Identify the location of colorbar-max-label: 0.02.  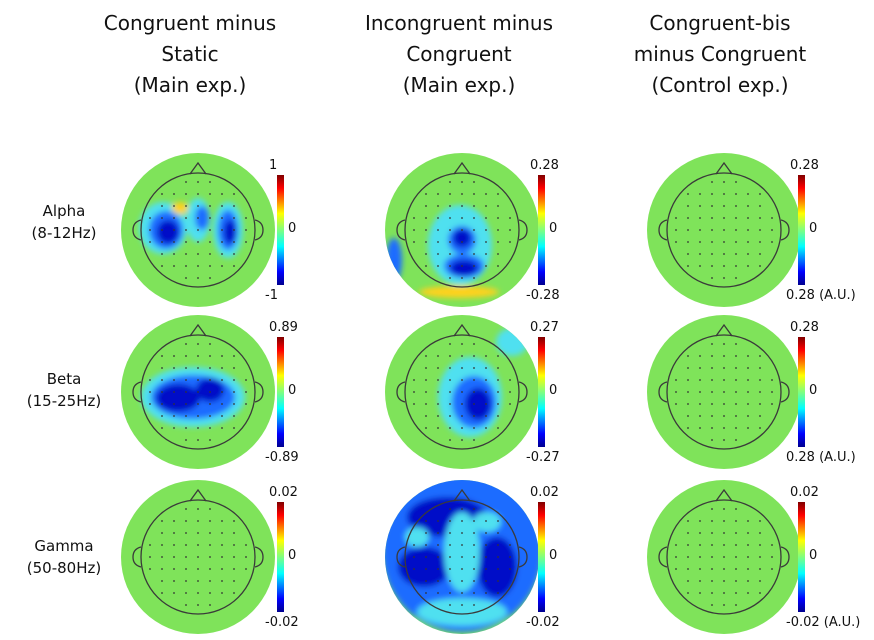
(544, 492).